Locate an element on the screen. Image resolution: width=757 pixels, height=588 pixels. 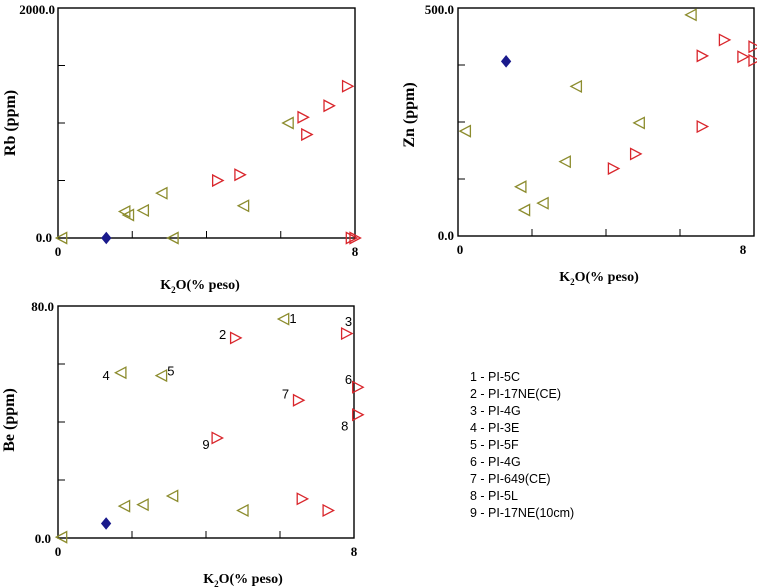
be-annotation-7: 7 is located at coordinates (285, 393).